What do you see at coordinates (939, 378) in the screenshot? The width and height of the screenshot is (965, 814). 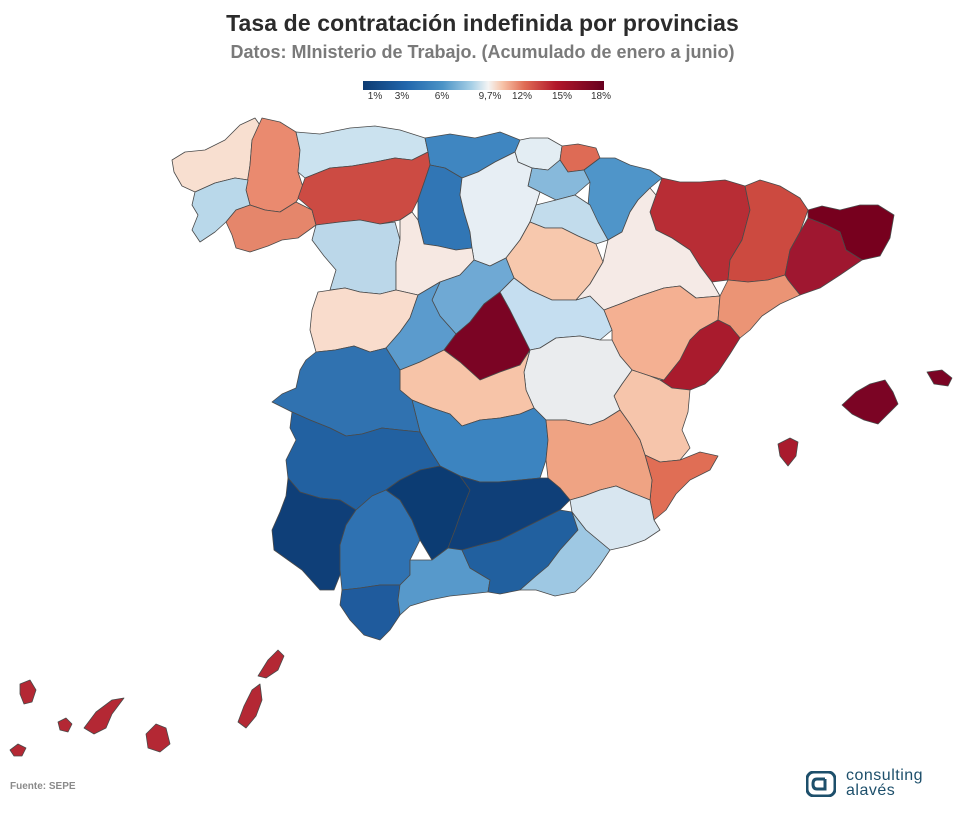 I see `province-menorca` at bounding box center [939, 378].